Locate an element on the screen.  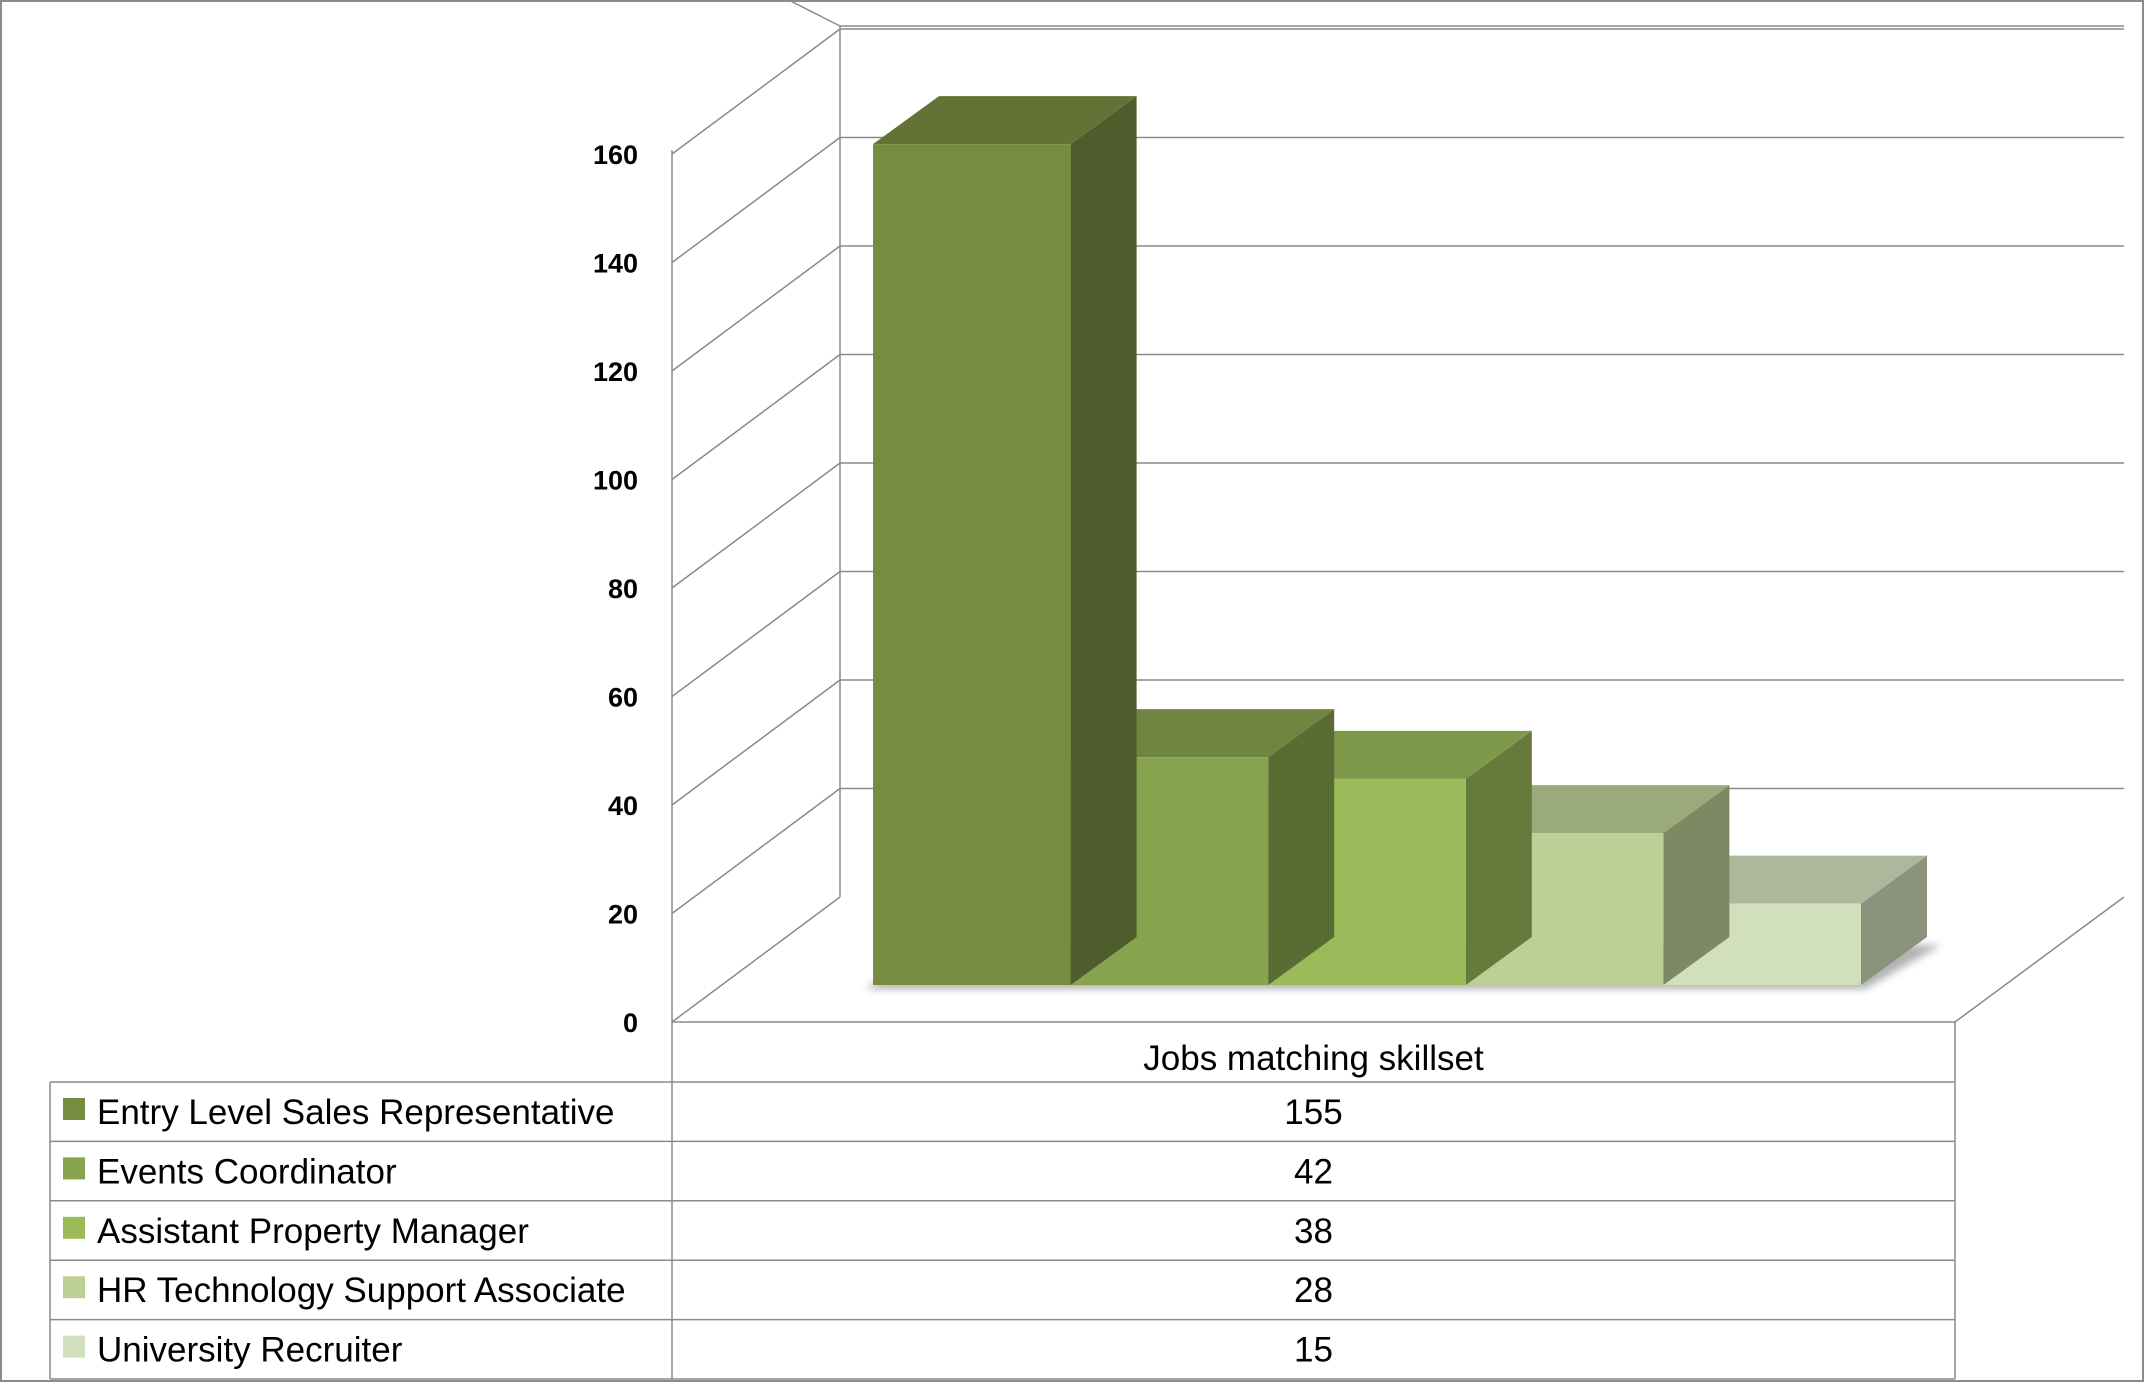
y-tick-label: 100 is located at coordinates (615, 481).